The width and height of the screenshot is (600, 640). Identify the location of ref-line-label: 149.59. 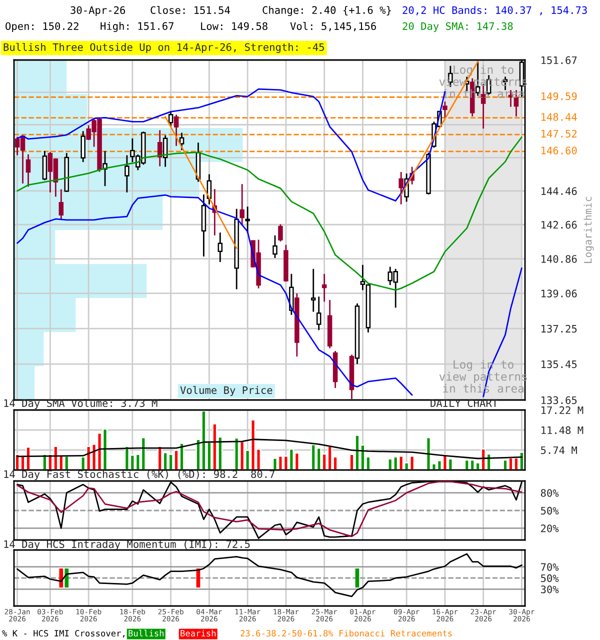
(559, 96).